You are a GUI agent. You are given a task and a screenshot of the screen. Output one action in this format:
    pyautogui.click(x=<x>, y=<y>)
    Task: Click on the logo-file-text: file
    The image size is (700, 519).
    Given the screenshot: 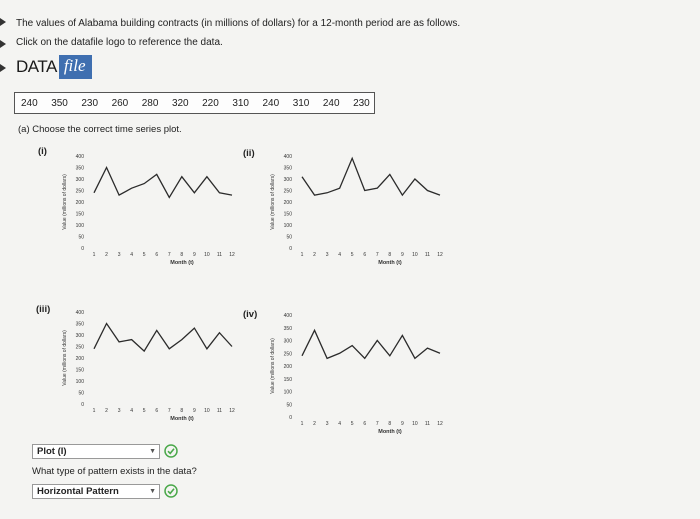 What is the action you would take?
    pyautogui.click(x=75, y=67)
    